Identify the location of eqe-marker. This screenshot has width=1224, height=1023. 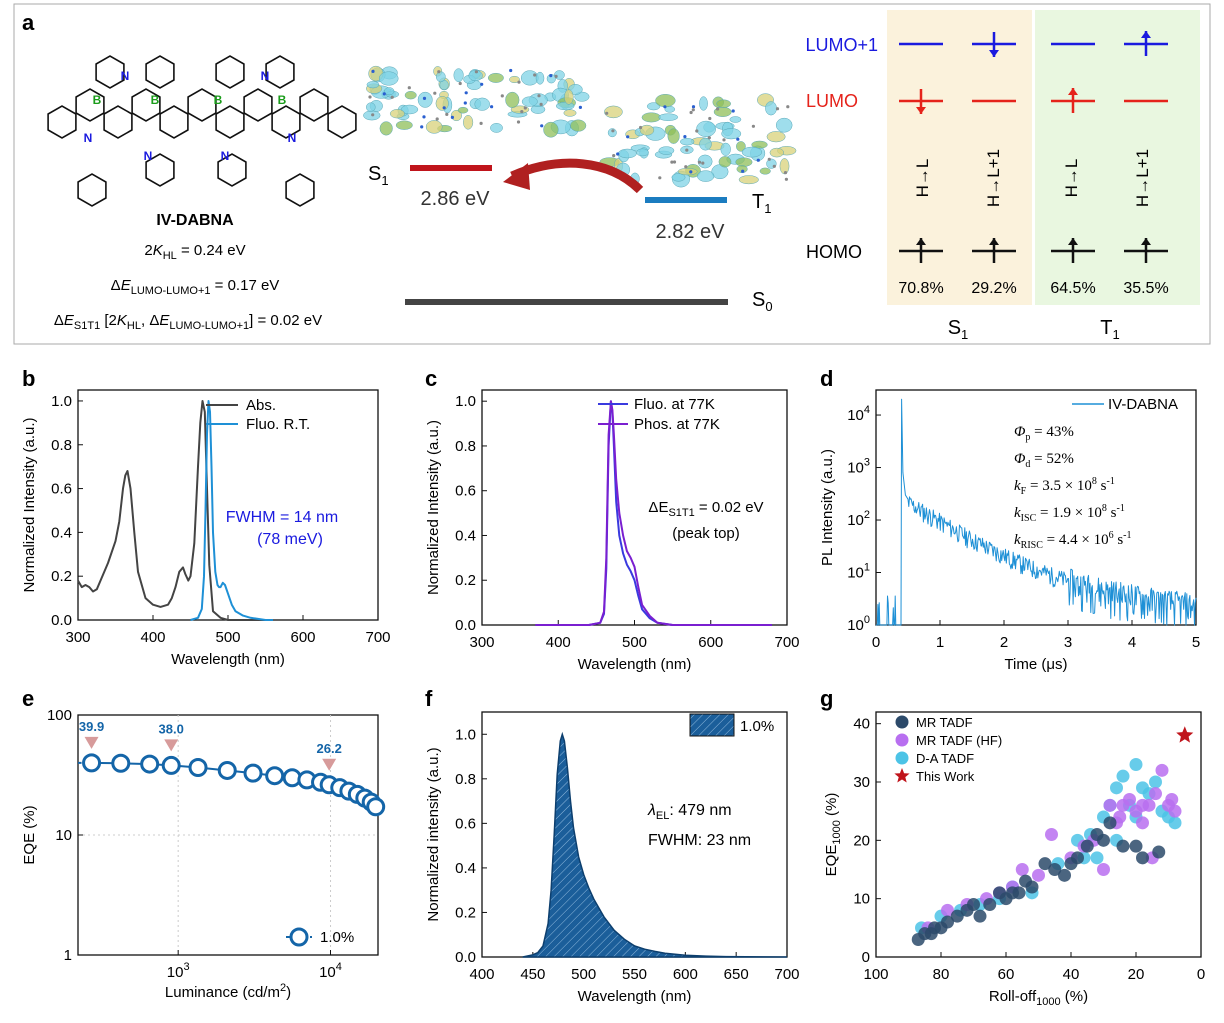
(275, 776).